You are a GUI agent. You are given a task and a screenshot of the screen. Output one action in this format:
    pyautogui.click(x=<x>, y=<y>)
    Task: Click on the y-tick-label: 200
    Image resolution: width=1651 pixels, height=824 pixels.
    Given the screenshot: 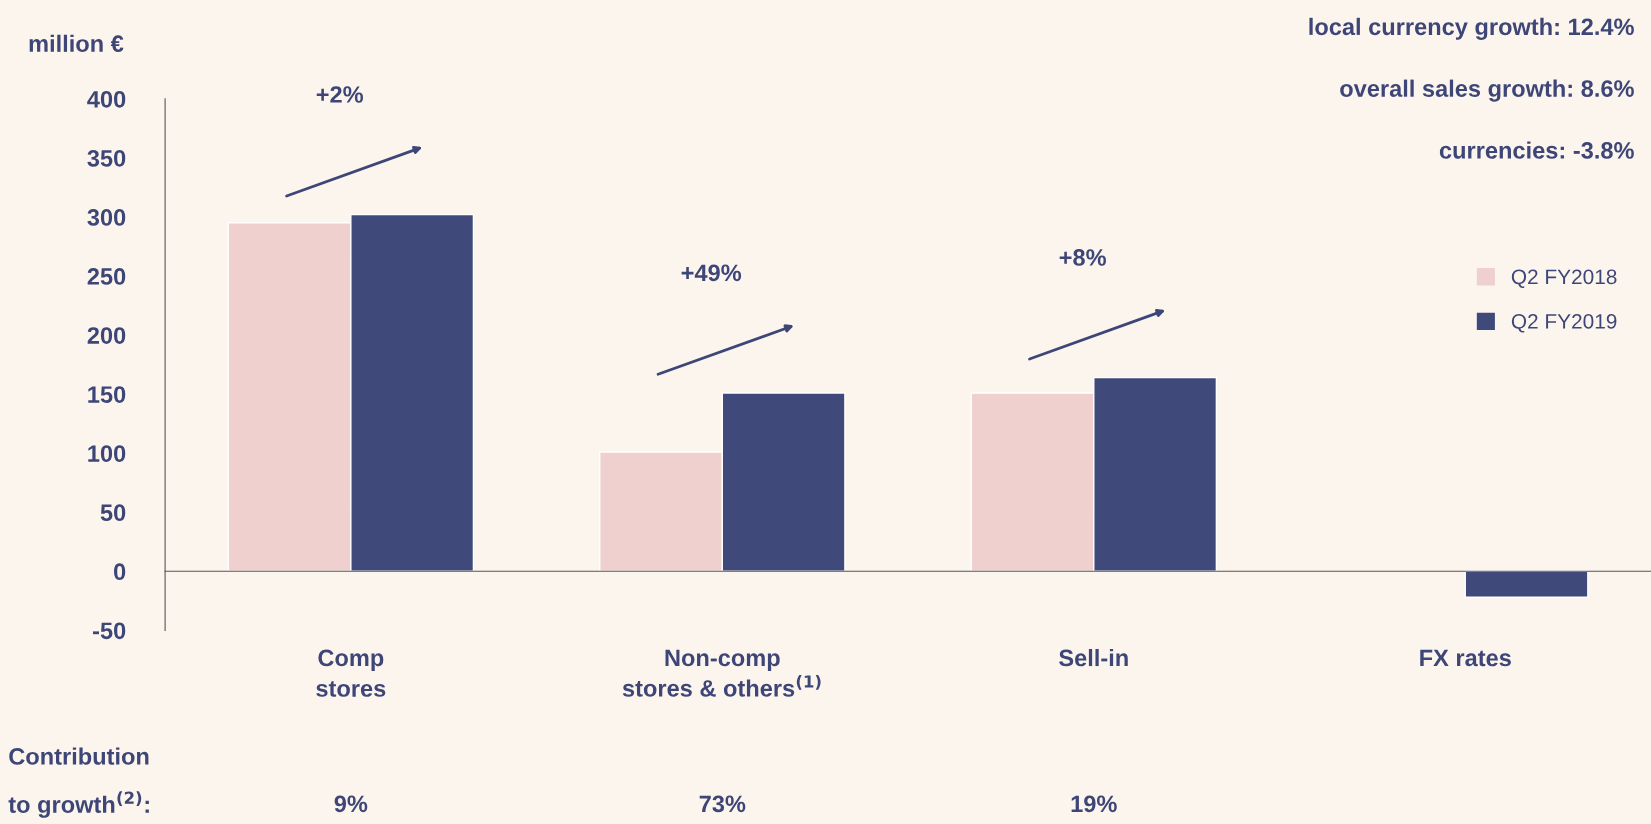 What is the action you would take?
    pyautogui.click(x=106, y=335)
    